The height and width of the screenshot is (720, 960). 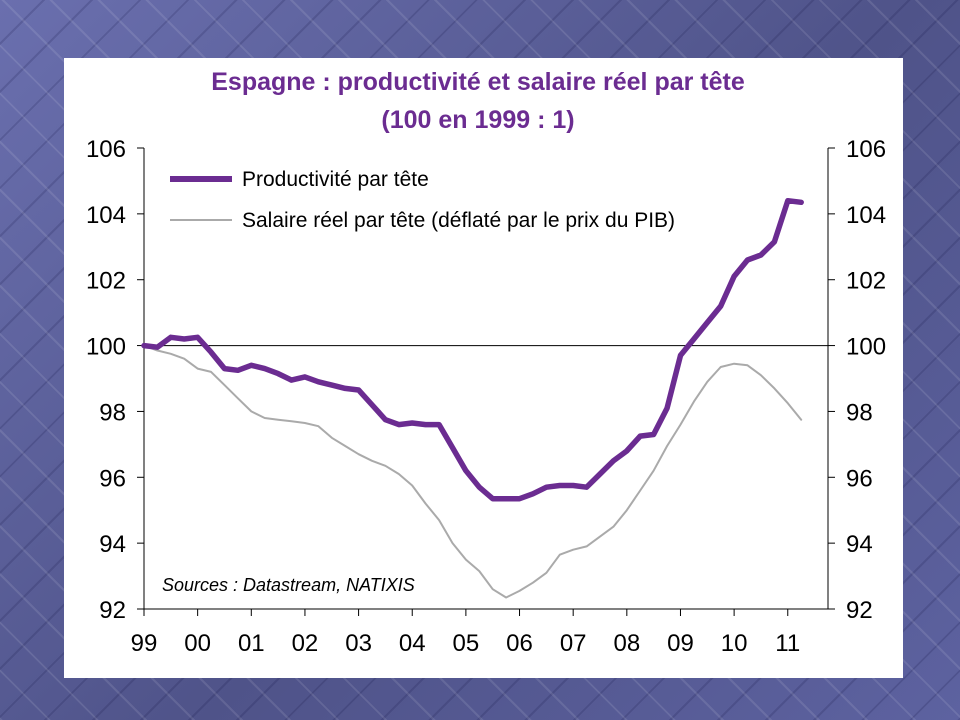 I want to click on x-tick-label: 06, so click(x=519, y=643).